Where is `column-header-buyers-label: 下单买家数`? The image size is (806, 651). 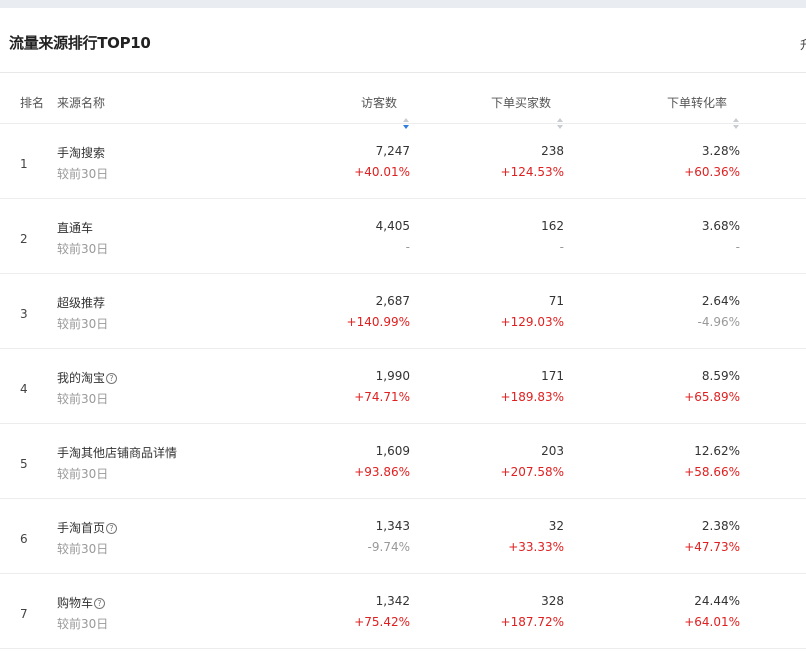
column-header-buyers-label: 下单买家数 is located at coordinates (520, 103).